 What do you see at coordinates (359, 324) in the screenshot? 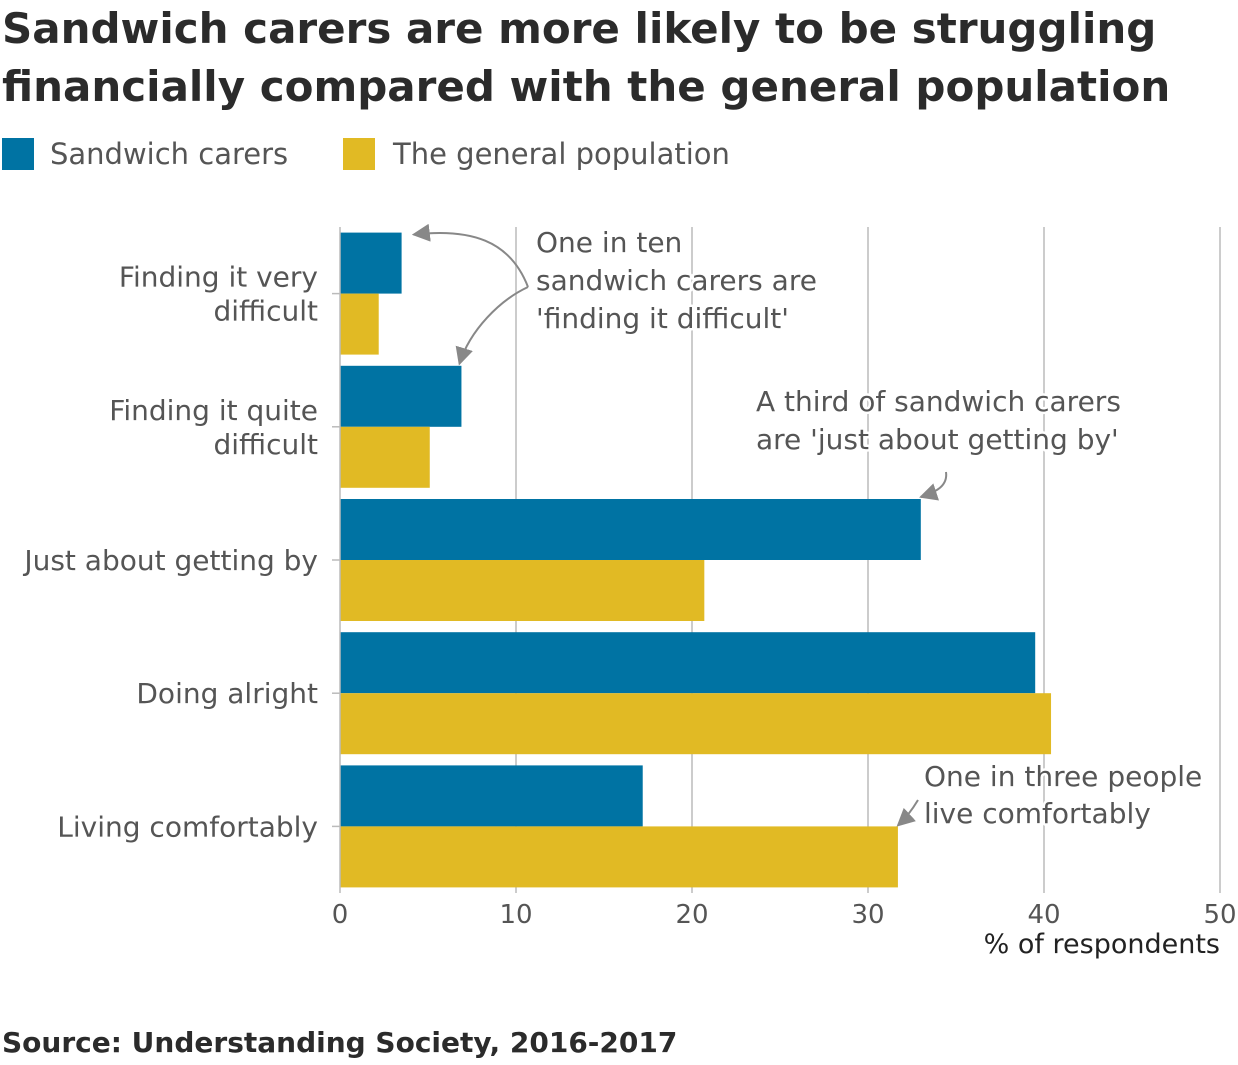
I see `bar-the-general-population-finding-it-very-difficult` at bounding box center [359, 324].